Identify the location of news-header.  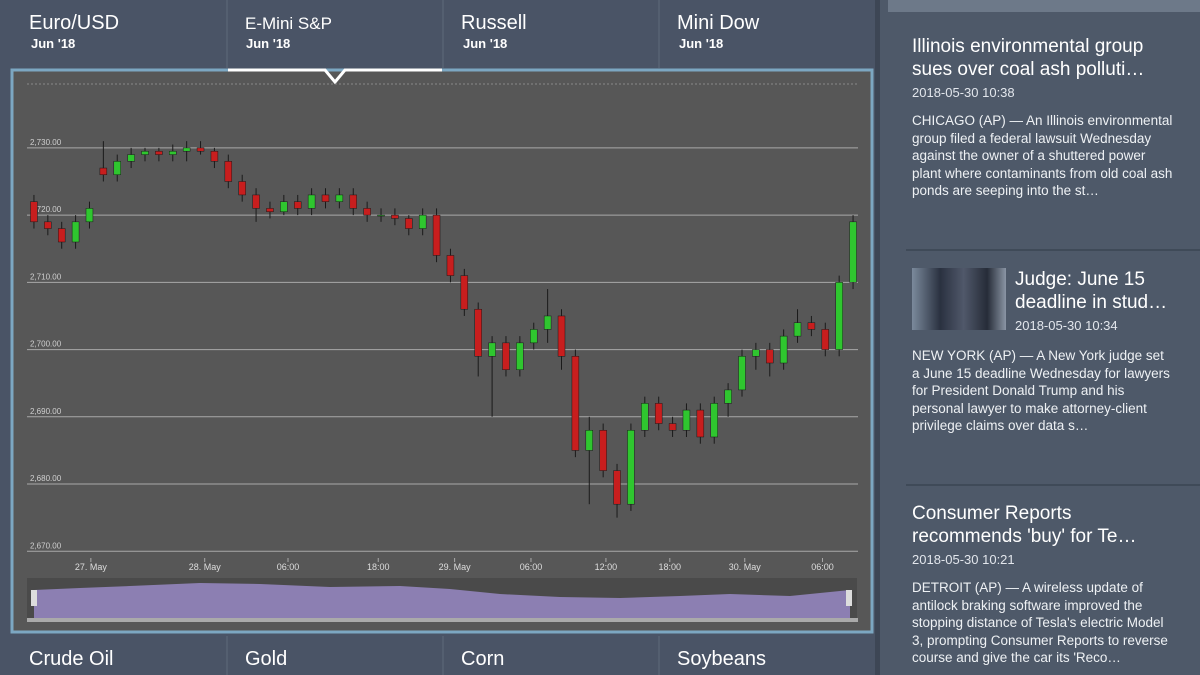
(1044, 6).